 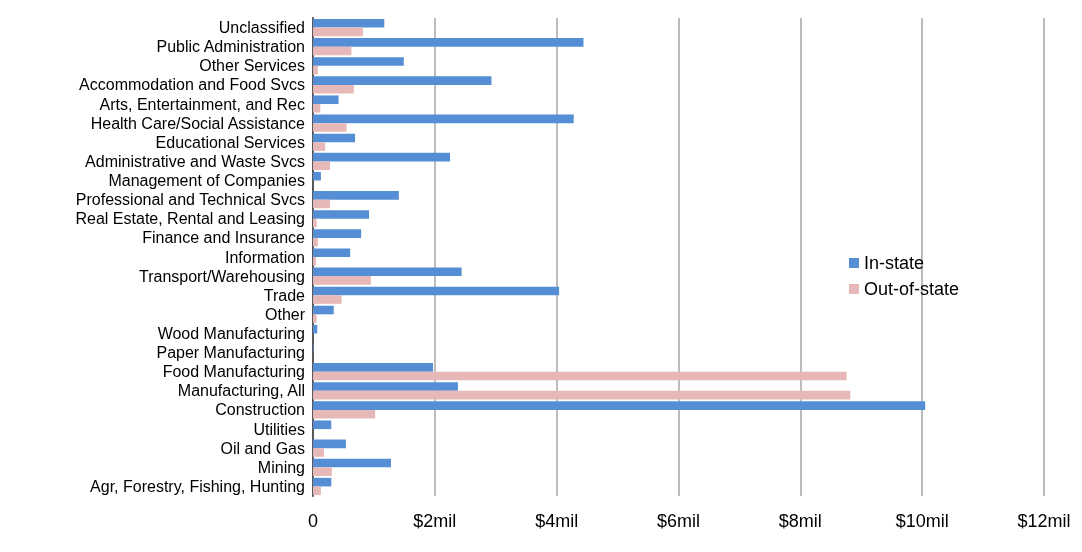 What do you see at coordinates (557, 521) in the screenshot?
I see `x-tick-label: $4mil` at bounding box center [557, 521].